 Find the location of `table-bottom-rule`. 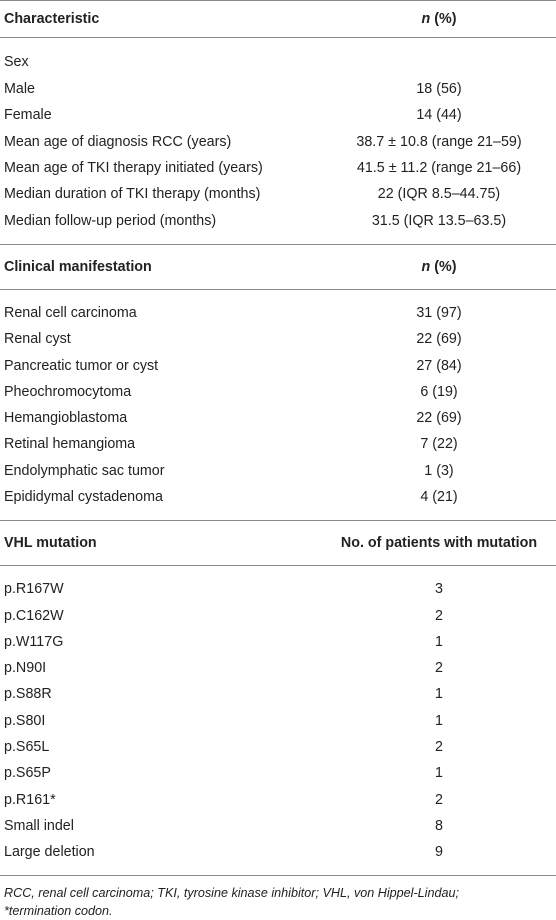

table-bottom-rule is located at coordinates (278, 876).